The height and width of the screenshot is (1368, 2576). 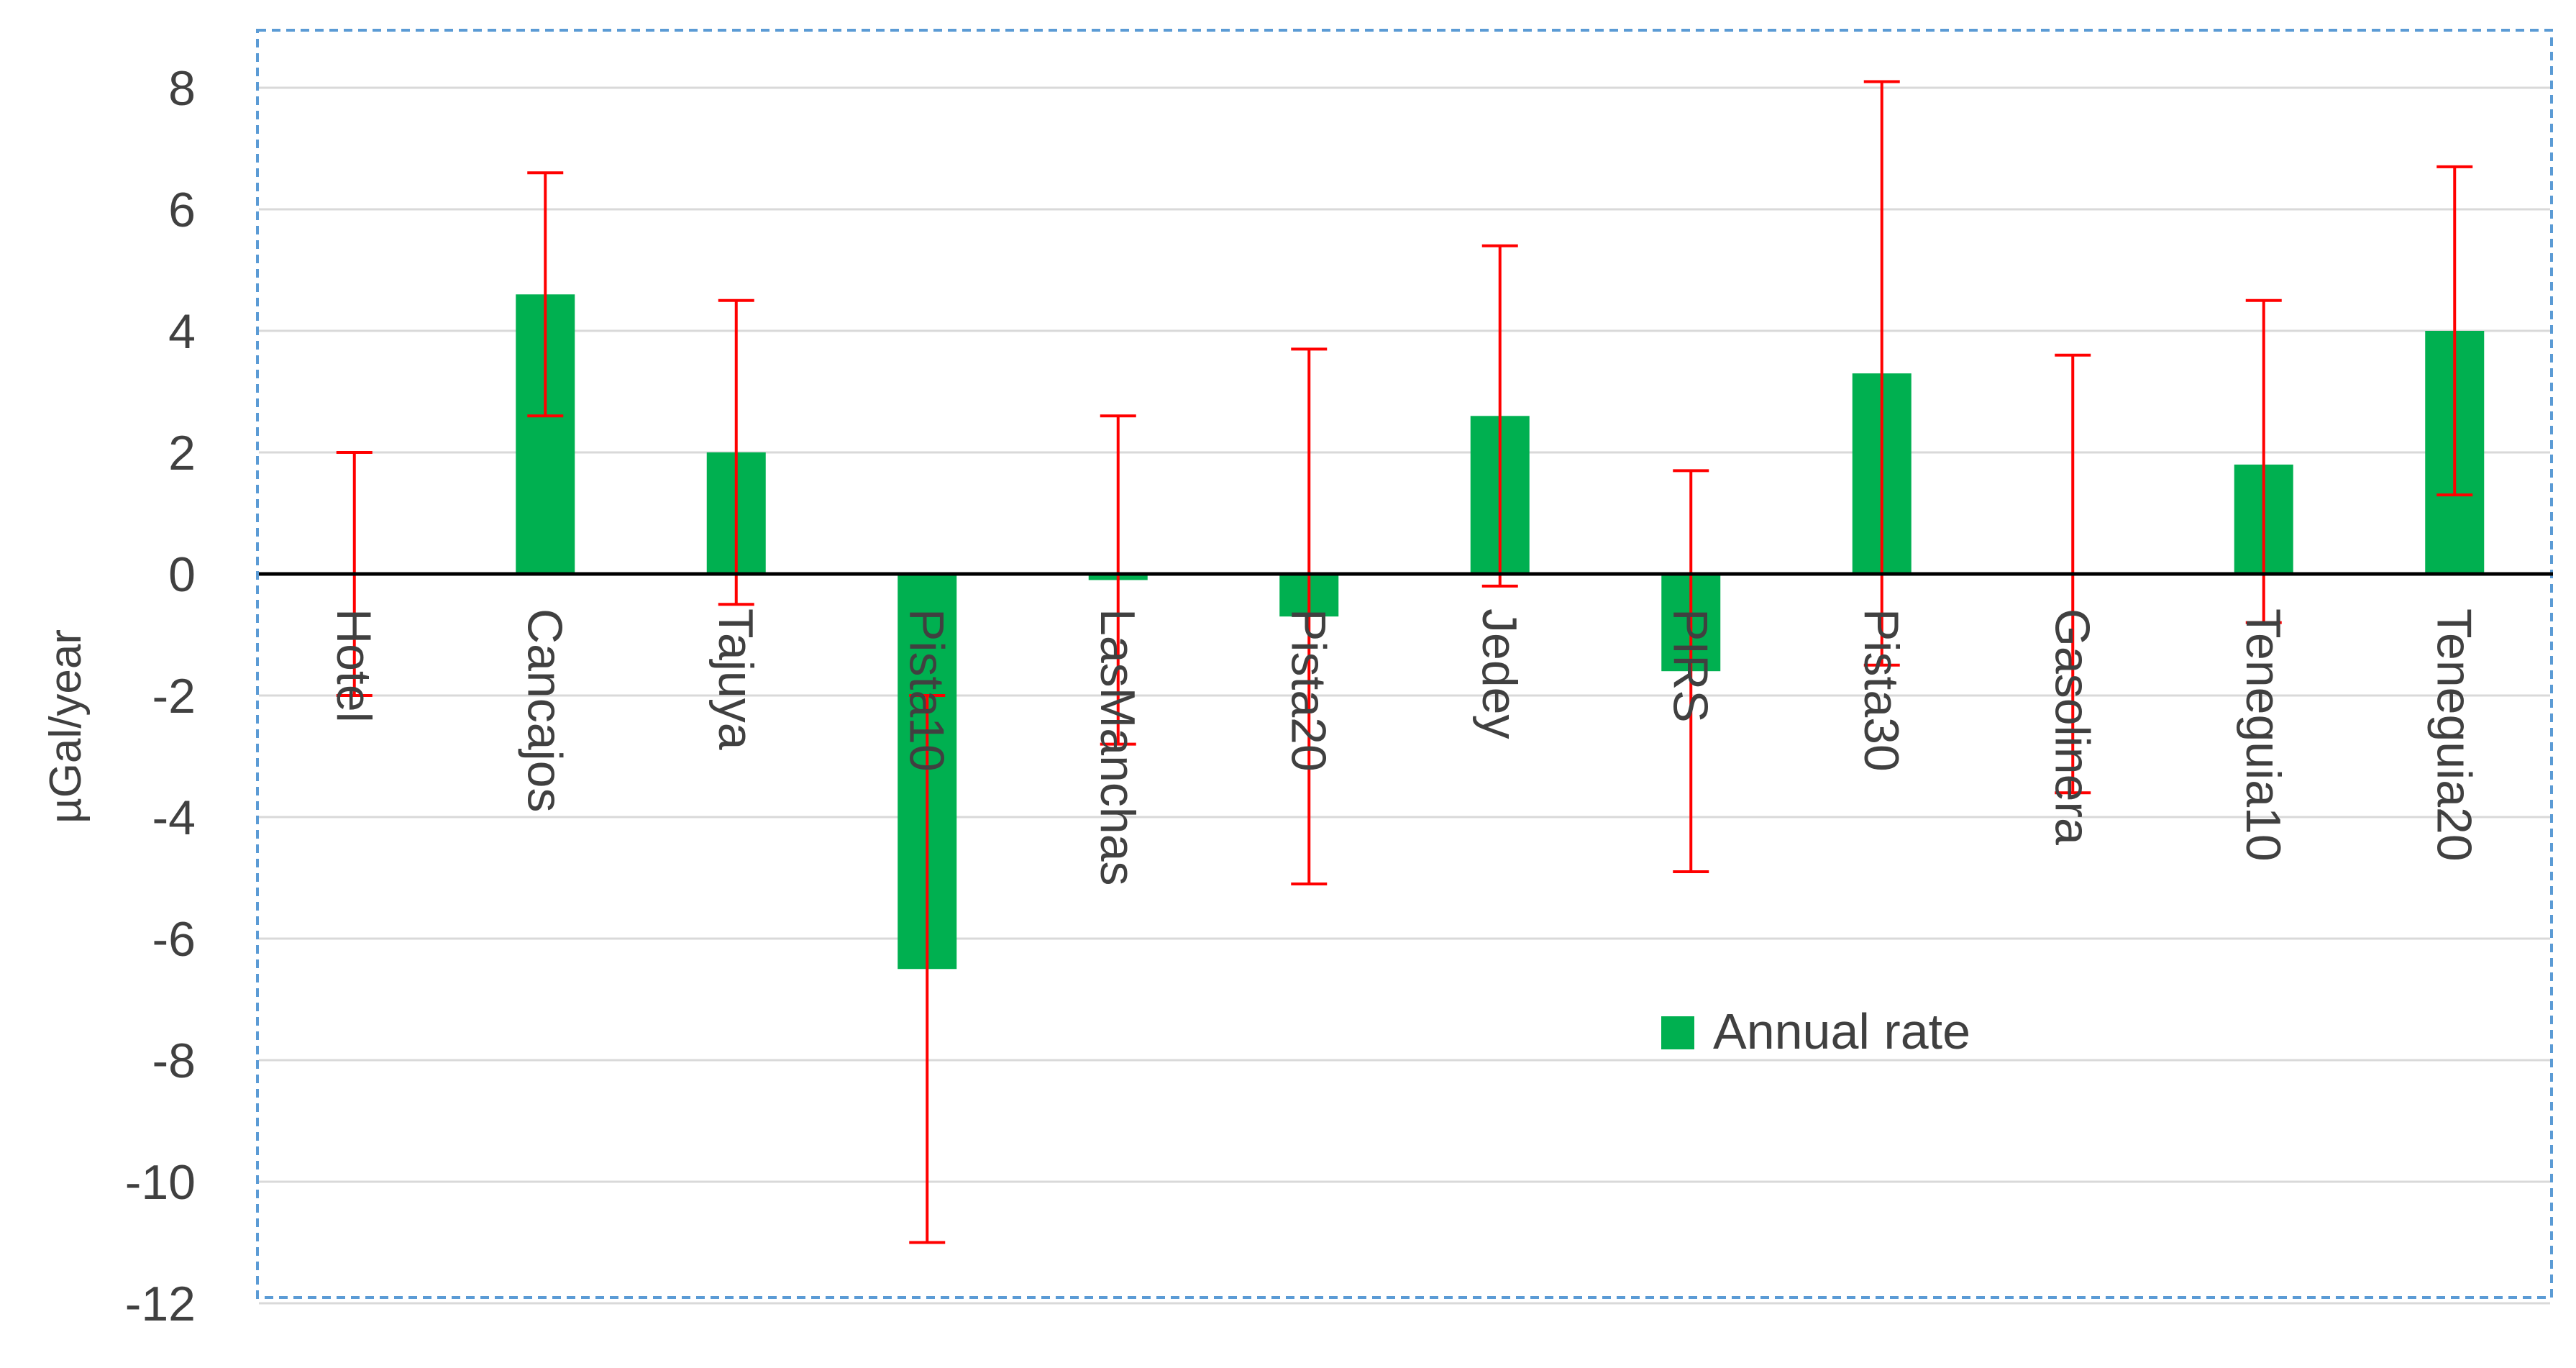 I want to click on y-tick-label: -6, so click(x=174, y=939).